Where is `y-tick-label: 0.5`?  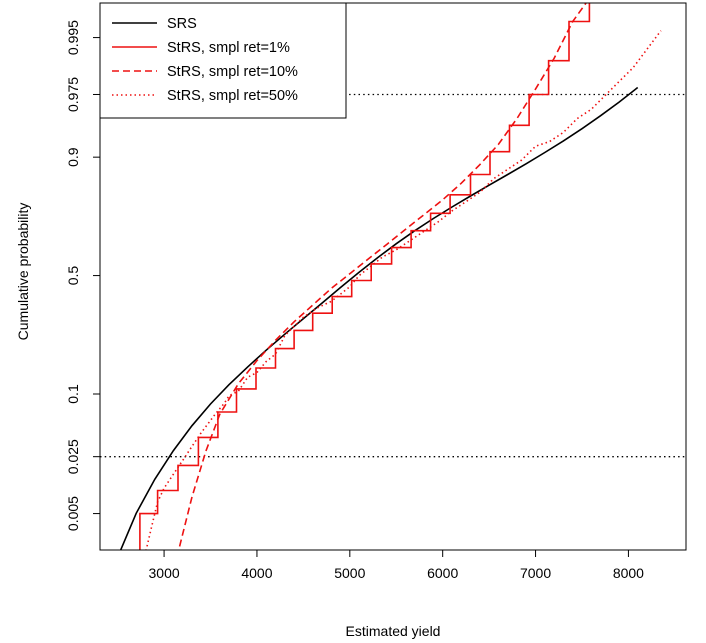 y-tick-label: 0.5 is located at coordinates (73, 276).